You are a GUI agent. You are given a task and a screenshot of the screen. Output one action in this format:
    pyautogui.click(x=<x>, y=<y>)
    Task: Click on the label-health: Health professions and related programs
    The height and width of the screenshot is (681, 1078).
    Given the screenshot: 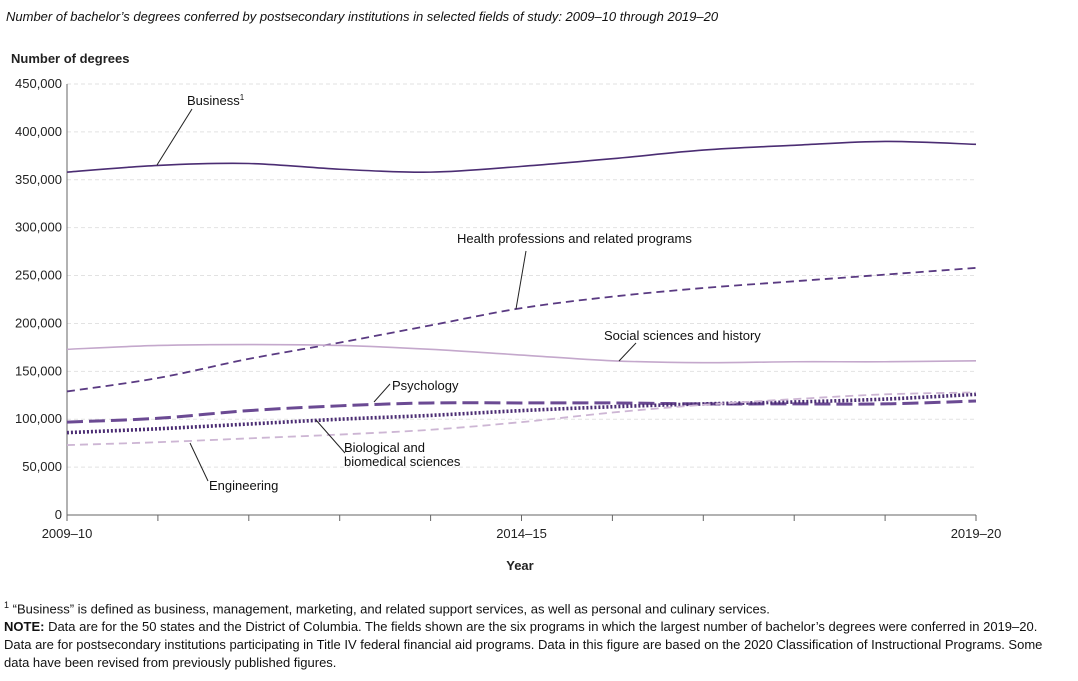 What is the action you would take?
    pyautogui.click(x=574, y=238)
    